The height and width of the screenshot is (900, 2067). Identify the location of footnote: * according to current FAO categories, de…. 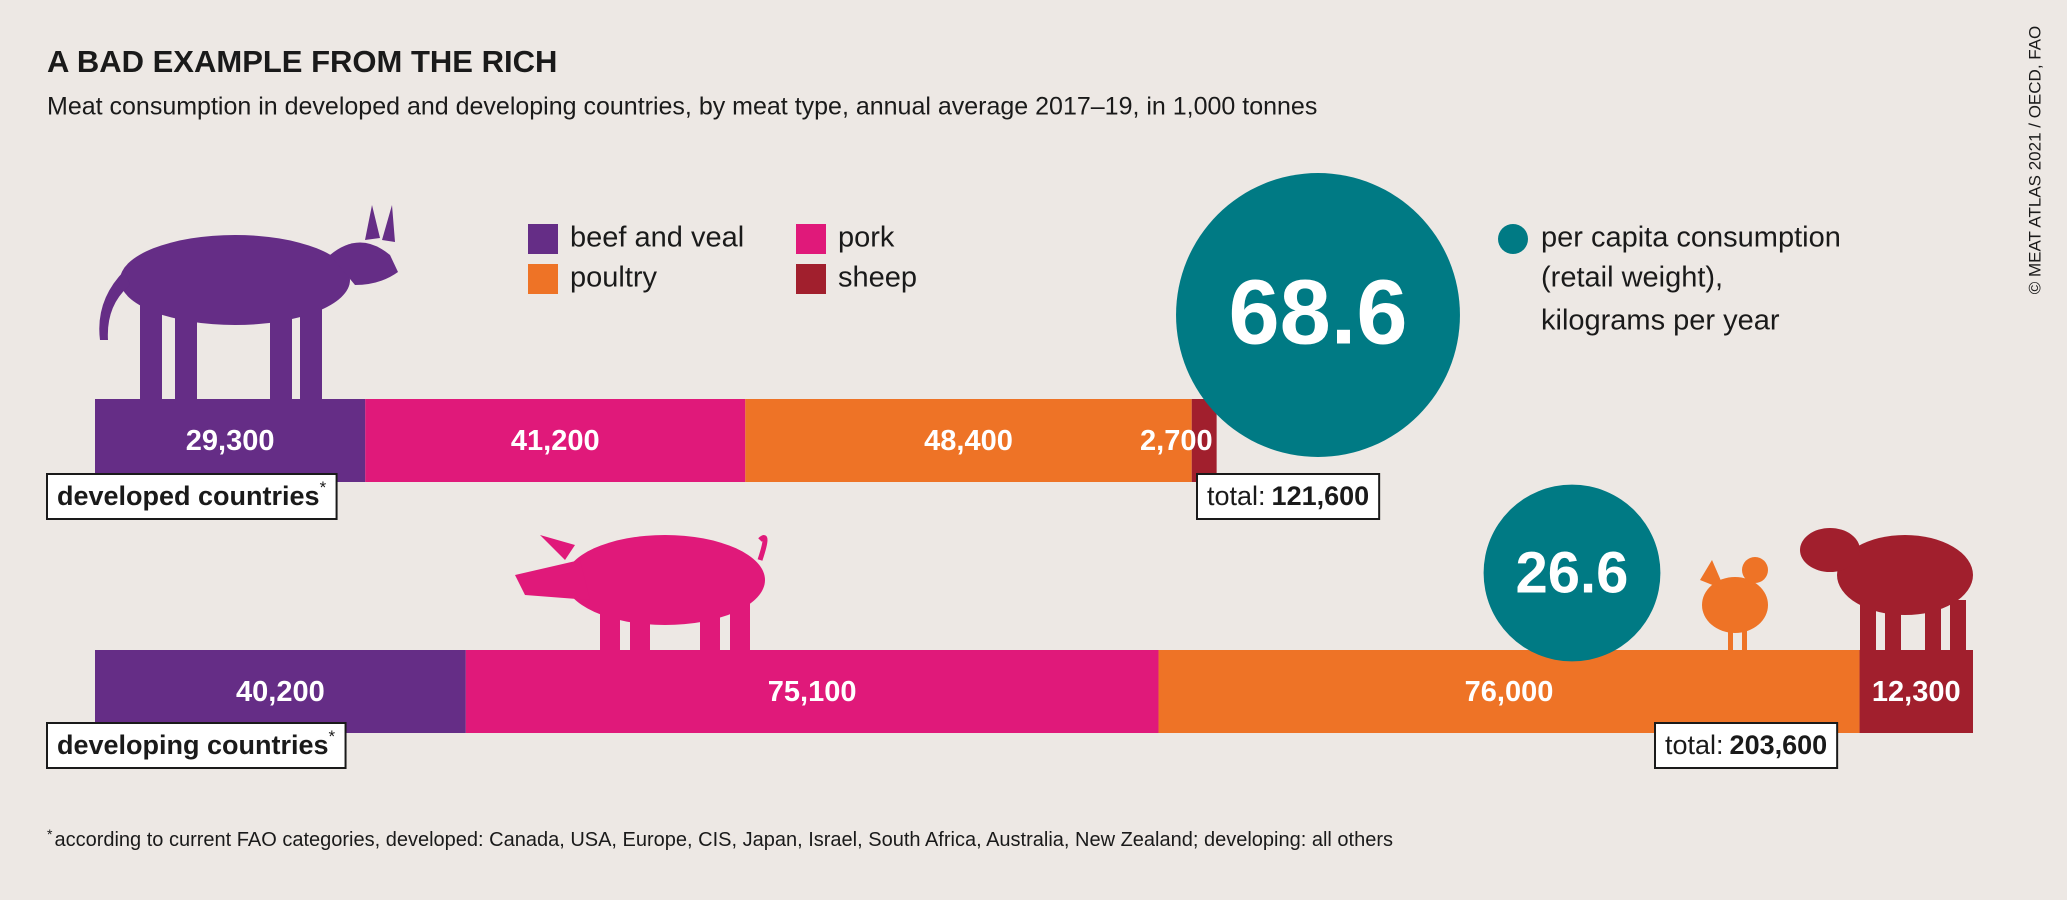
(720, 839).